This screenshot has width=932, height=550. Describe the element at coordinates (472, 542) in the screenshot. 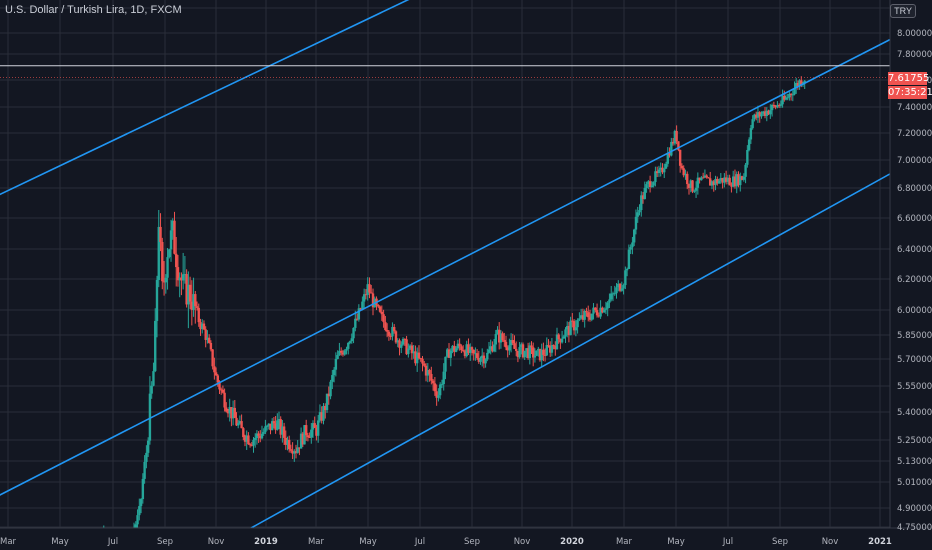

I see `x-tick-label: Sep` at that location.